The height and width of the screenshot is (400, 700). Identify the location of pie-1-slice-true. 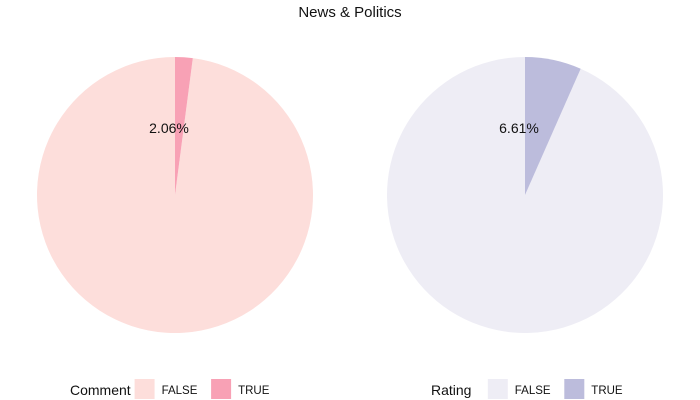
(553, 126).